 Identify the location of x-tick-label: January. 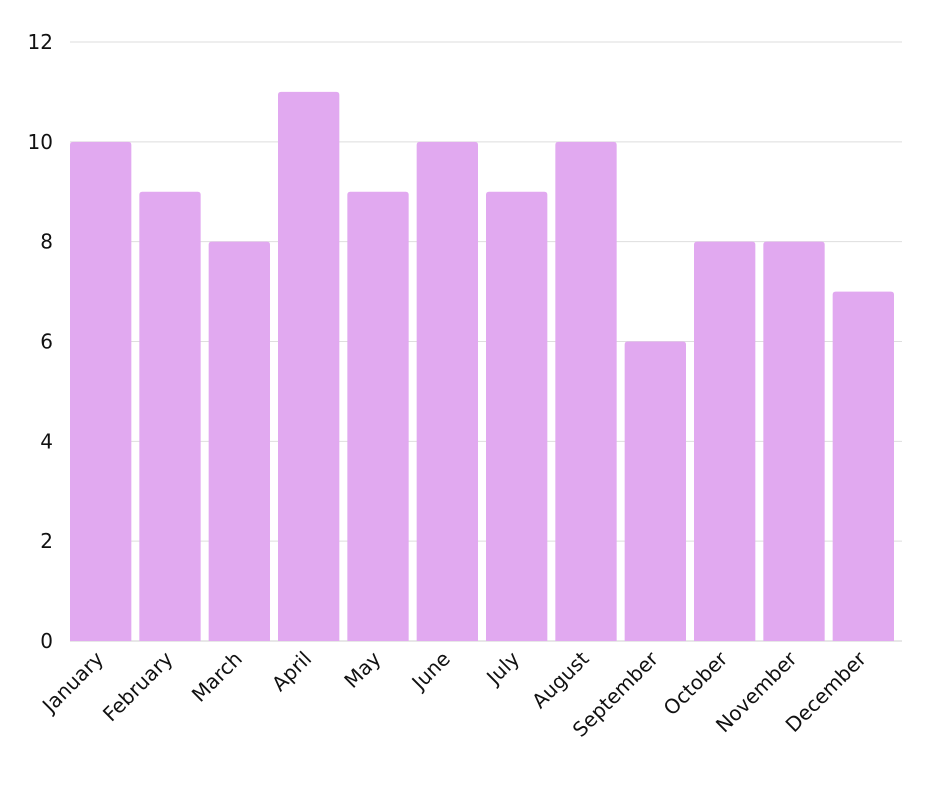
(72, 682).